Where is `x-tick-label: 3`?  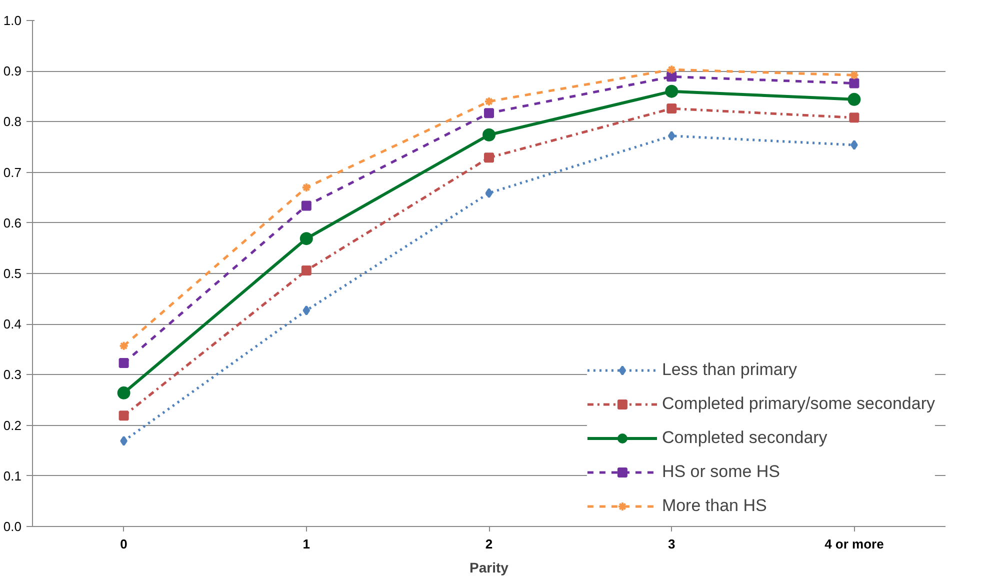 x-tick-label: 3 is located at coordinates (672, 544).